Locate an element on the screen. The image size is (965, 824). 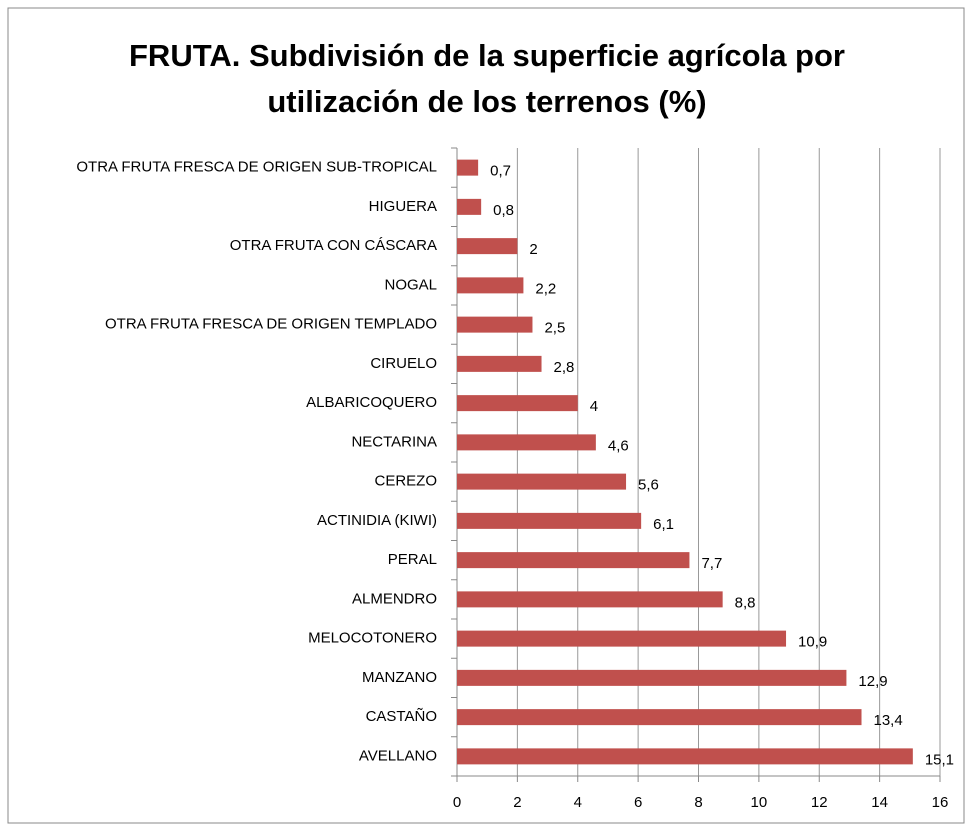
x-tick-label: 6 is located at coordinates (638, 802).